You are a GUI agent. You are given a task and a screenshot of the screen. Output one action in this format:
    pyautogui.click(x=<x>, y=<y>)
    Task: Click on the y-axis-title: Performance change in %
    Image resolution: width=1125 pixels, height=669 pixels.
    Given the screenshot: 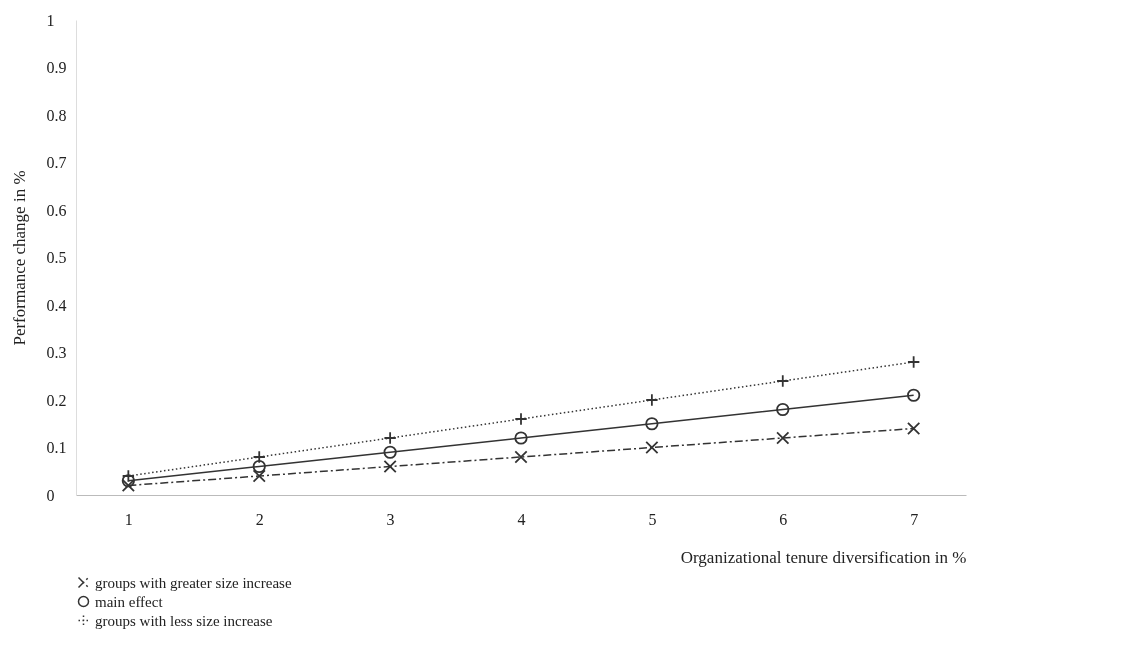 What is the action you would take?
    pyautogui.click(x=19, y=258)
    